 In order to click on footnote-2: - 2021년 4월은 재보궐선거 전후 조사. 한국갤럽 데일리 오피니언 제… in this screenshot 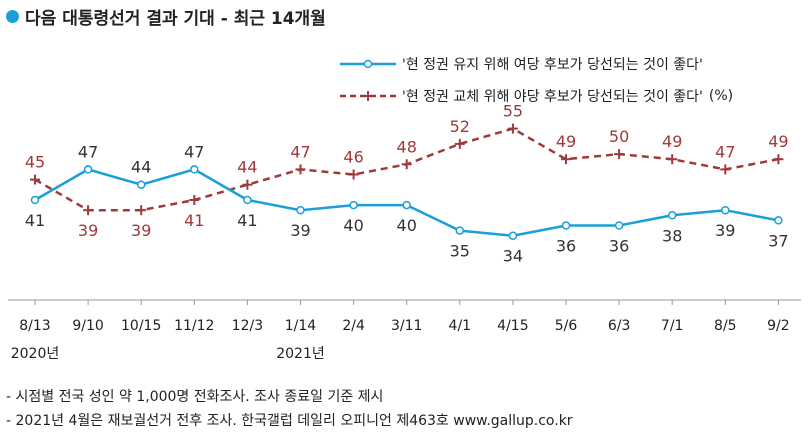, I will do `click(289, 421)`.